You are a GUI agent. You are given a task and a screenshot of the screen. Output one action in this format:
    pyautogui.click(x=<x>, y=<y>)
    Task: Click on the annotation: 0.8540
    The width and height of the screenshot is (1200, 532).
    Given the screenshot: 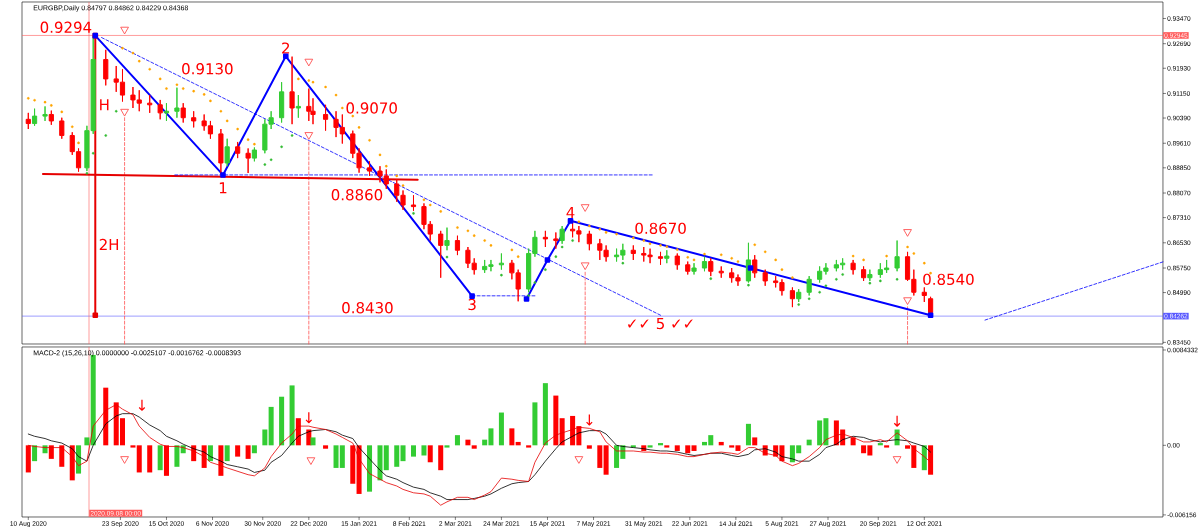 What is the action you would take?
    pyautogui.click(x=948, y=279)
    